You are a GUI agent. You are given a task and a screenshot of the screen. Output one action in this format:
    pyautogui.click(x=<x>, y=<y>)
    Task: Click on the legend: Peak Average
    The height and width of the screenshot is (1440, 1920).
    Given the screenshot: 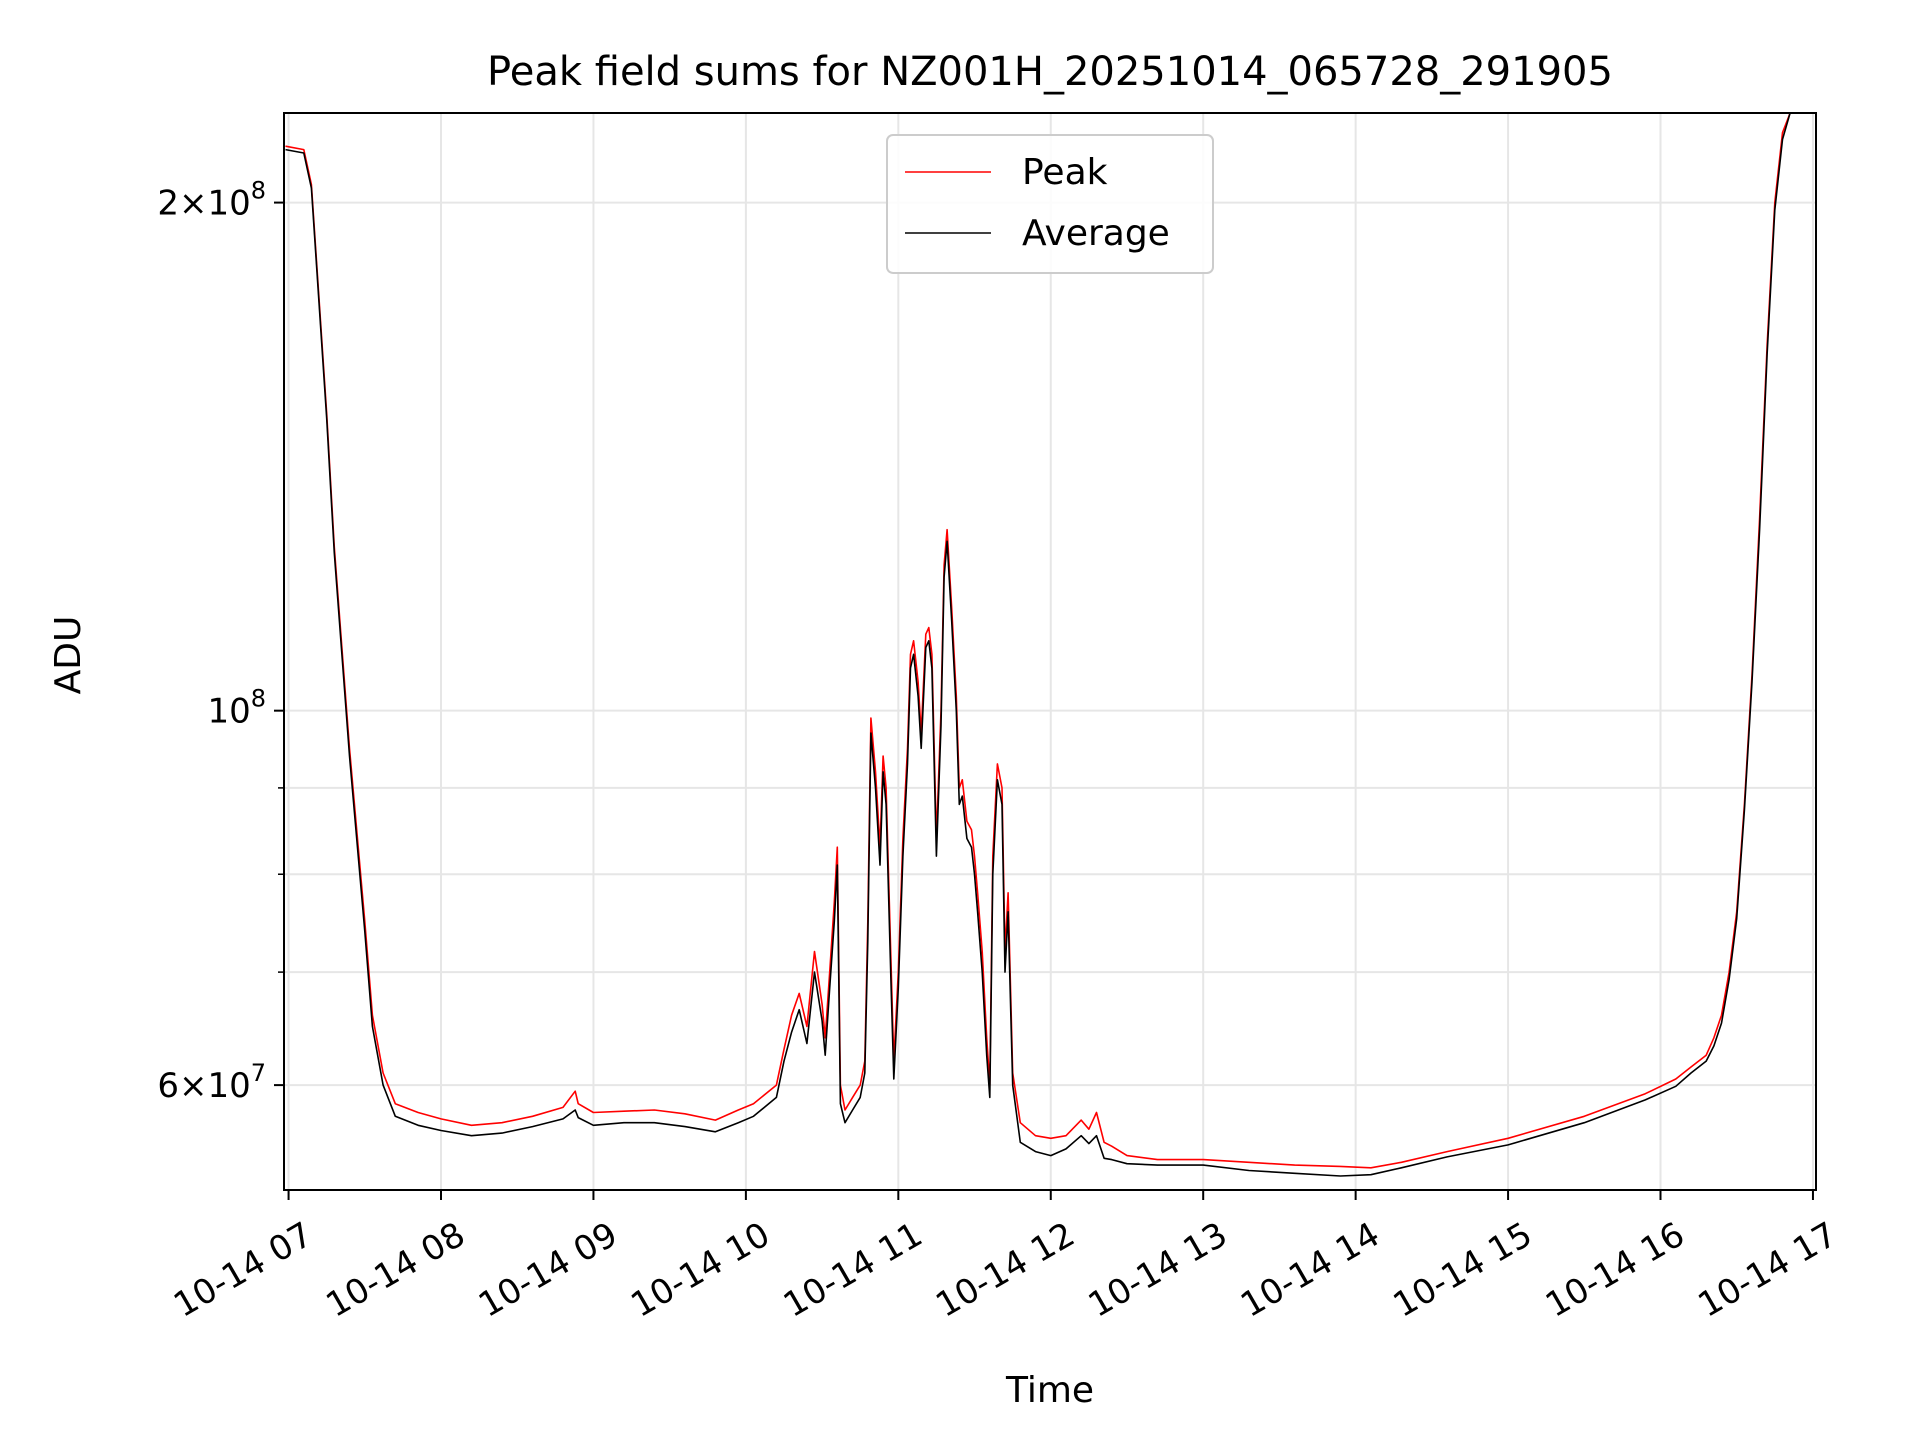 What is the action you would take?
    pyautogui.click(x=1050, y=204)
    